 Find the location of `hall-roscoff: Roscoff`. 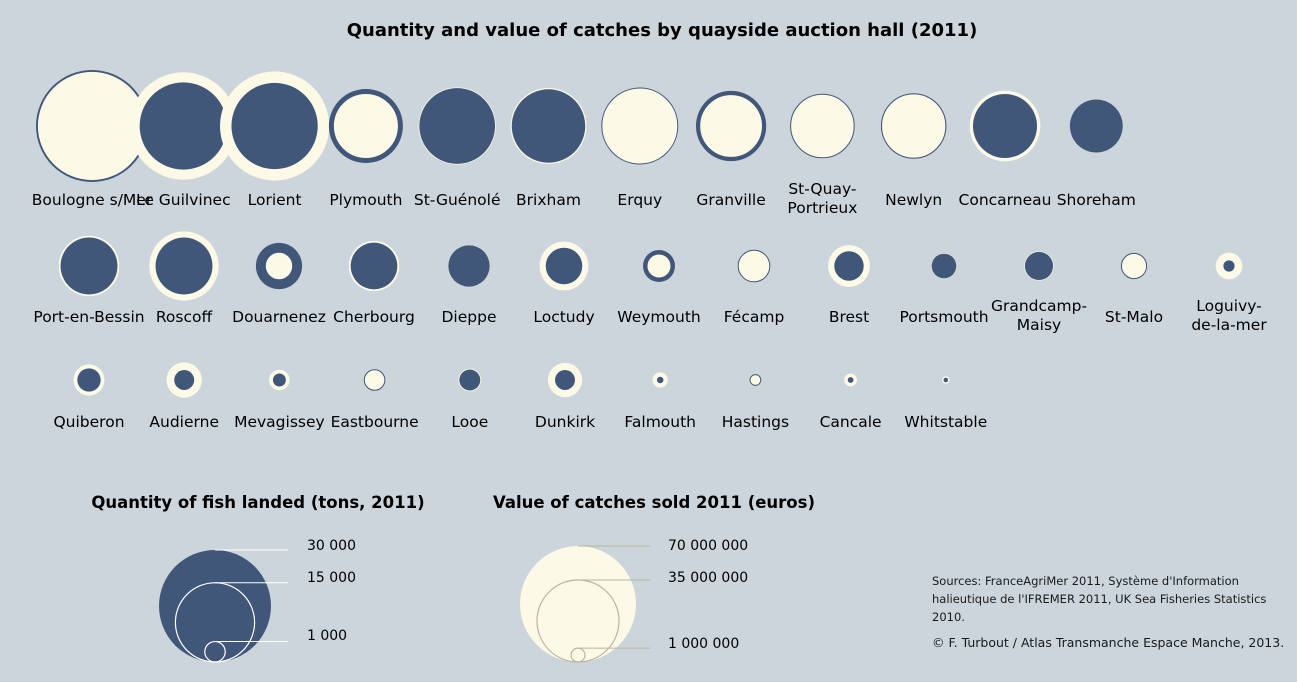

hall-roscoff: Roscoff is located at coordinates (184, 278).